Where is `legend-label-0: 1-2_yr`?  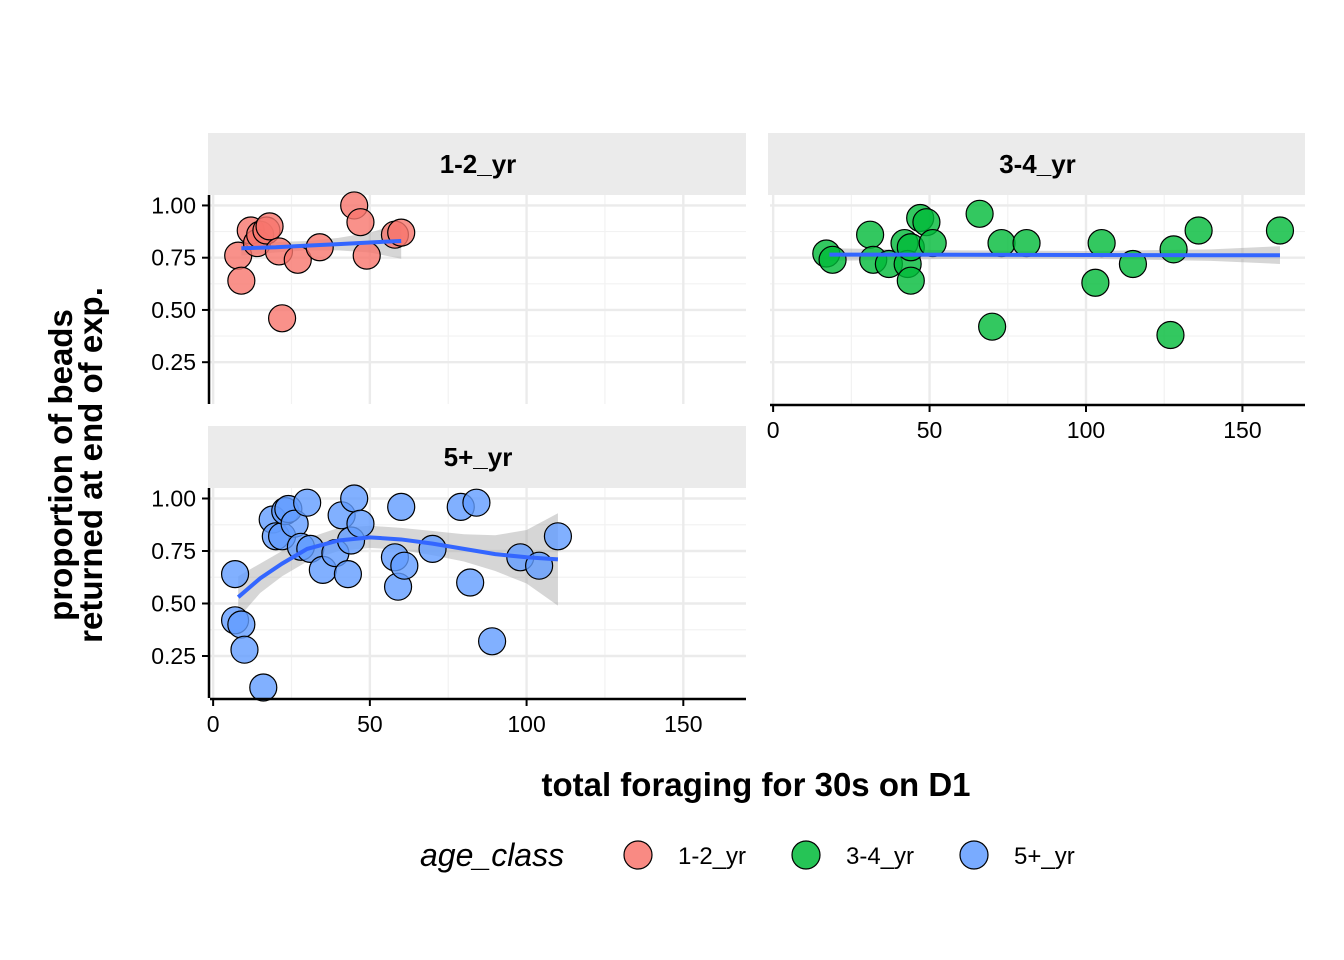 legend-label-0: 1-2_yr is located at coordinates (712, 856).